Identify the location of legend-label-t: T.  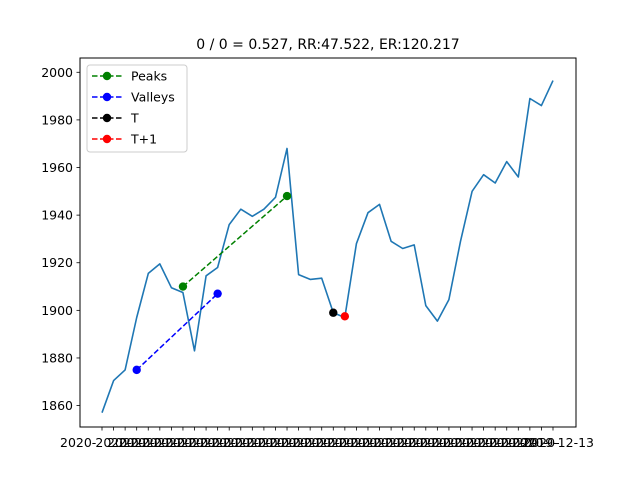
(134, 118).